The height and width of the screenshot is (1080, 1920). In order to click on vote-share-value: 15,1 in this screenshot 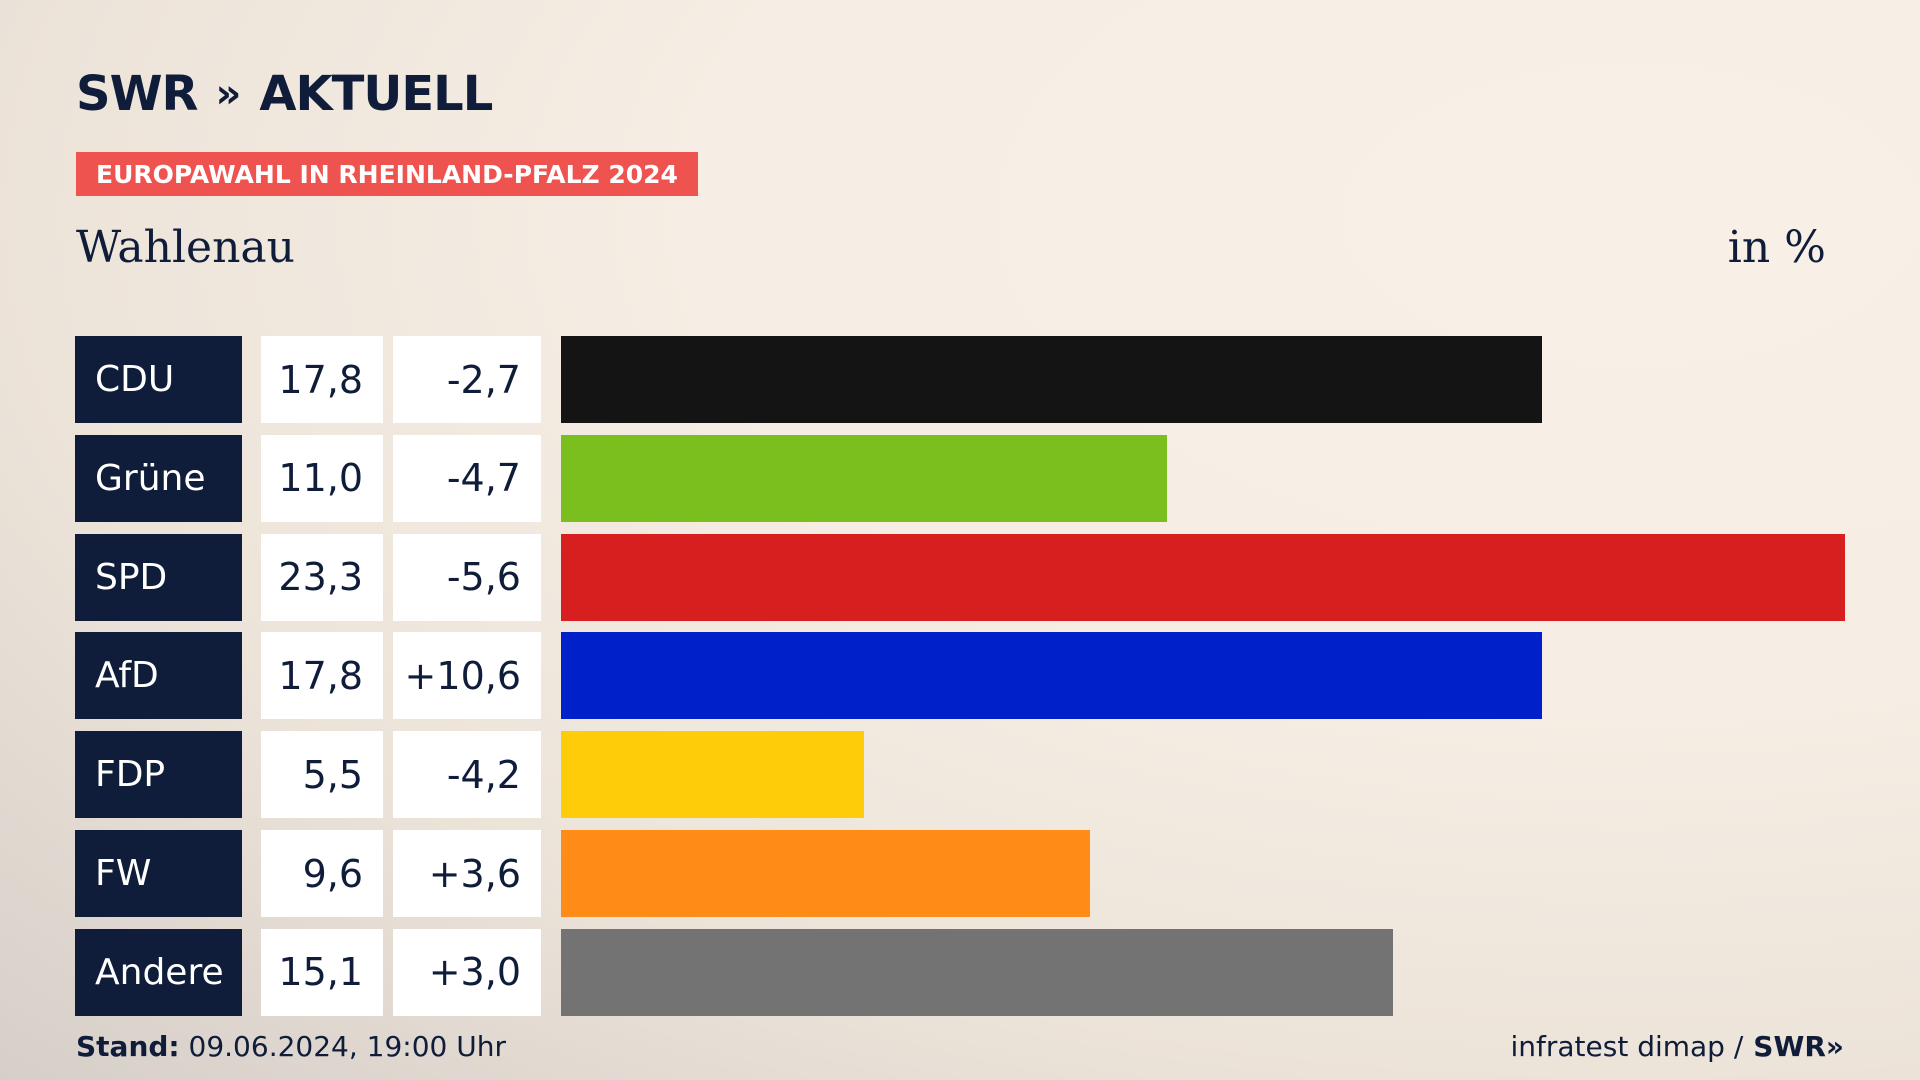, I will do `click(322, 972)`.